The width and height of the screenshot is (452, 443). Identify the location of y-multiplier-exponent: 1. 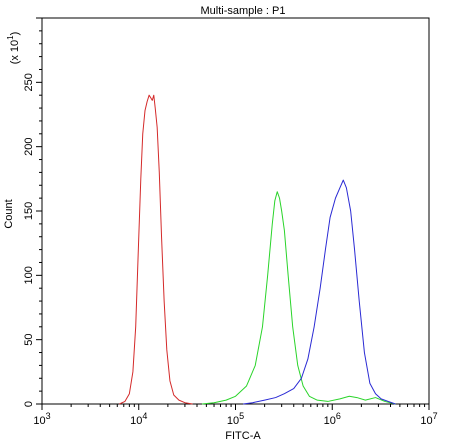
(10, 37).